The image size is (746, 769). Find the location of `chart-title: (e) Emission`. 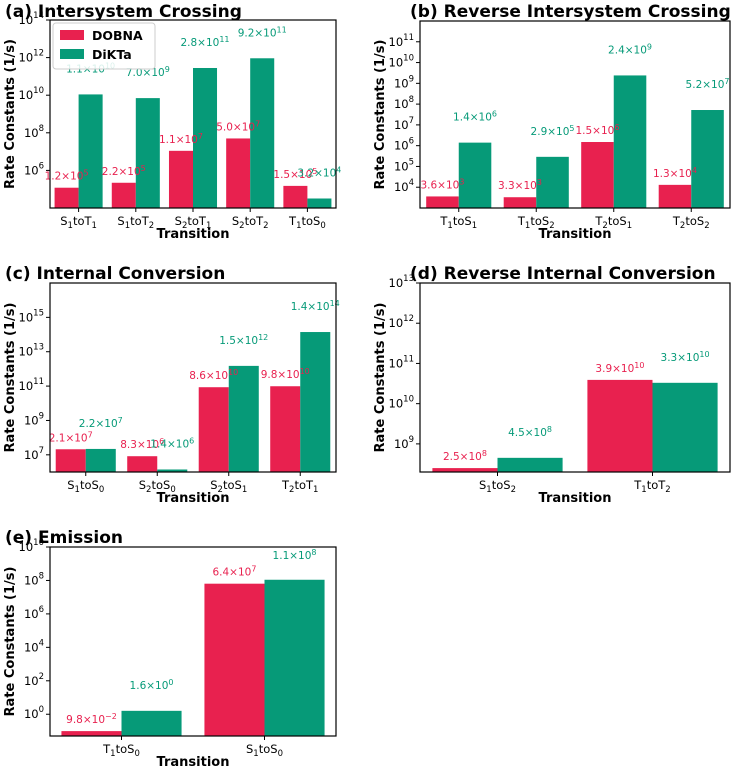

chart-title: (e) Emission is located at coordinates (64, 538).